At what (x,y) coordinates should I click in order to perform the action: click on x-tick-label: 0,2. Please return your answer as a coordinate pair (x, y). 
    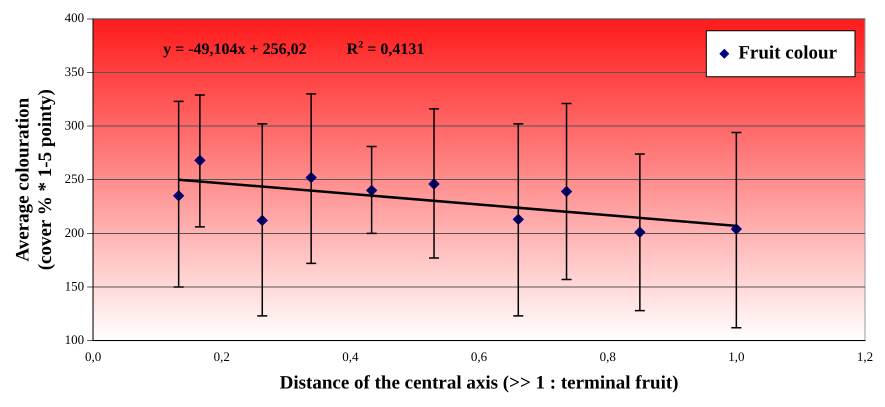
    Looking at the image, I should click on (222, 356).